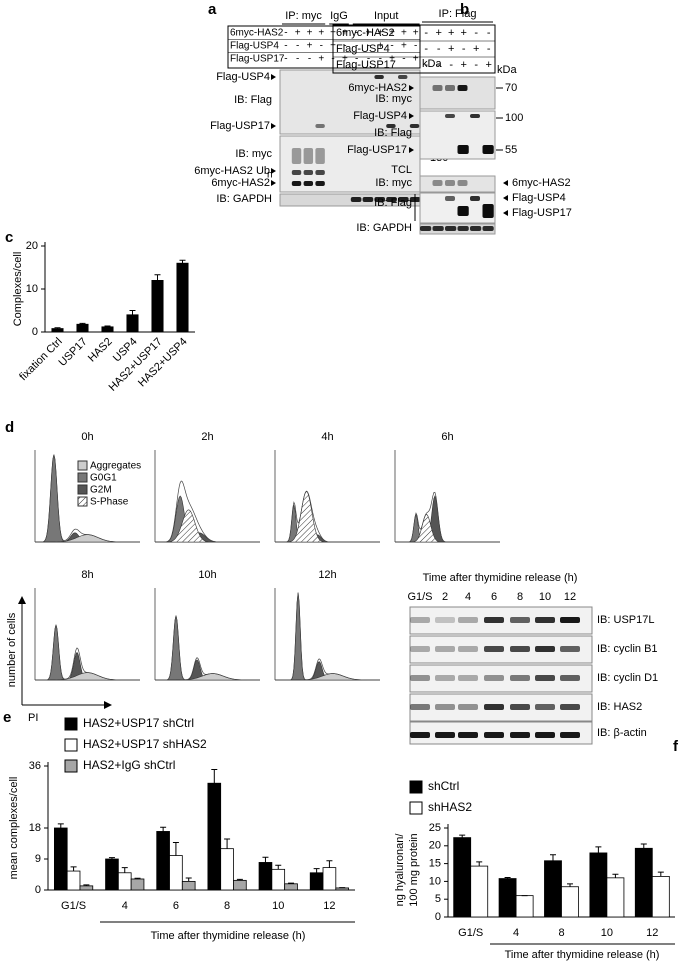 The width and height of the screenshot is (685, 963). I want to click on header: IP: myc, so click(303, 16).